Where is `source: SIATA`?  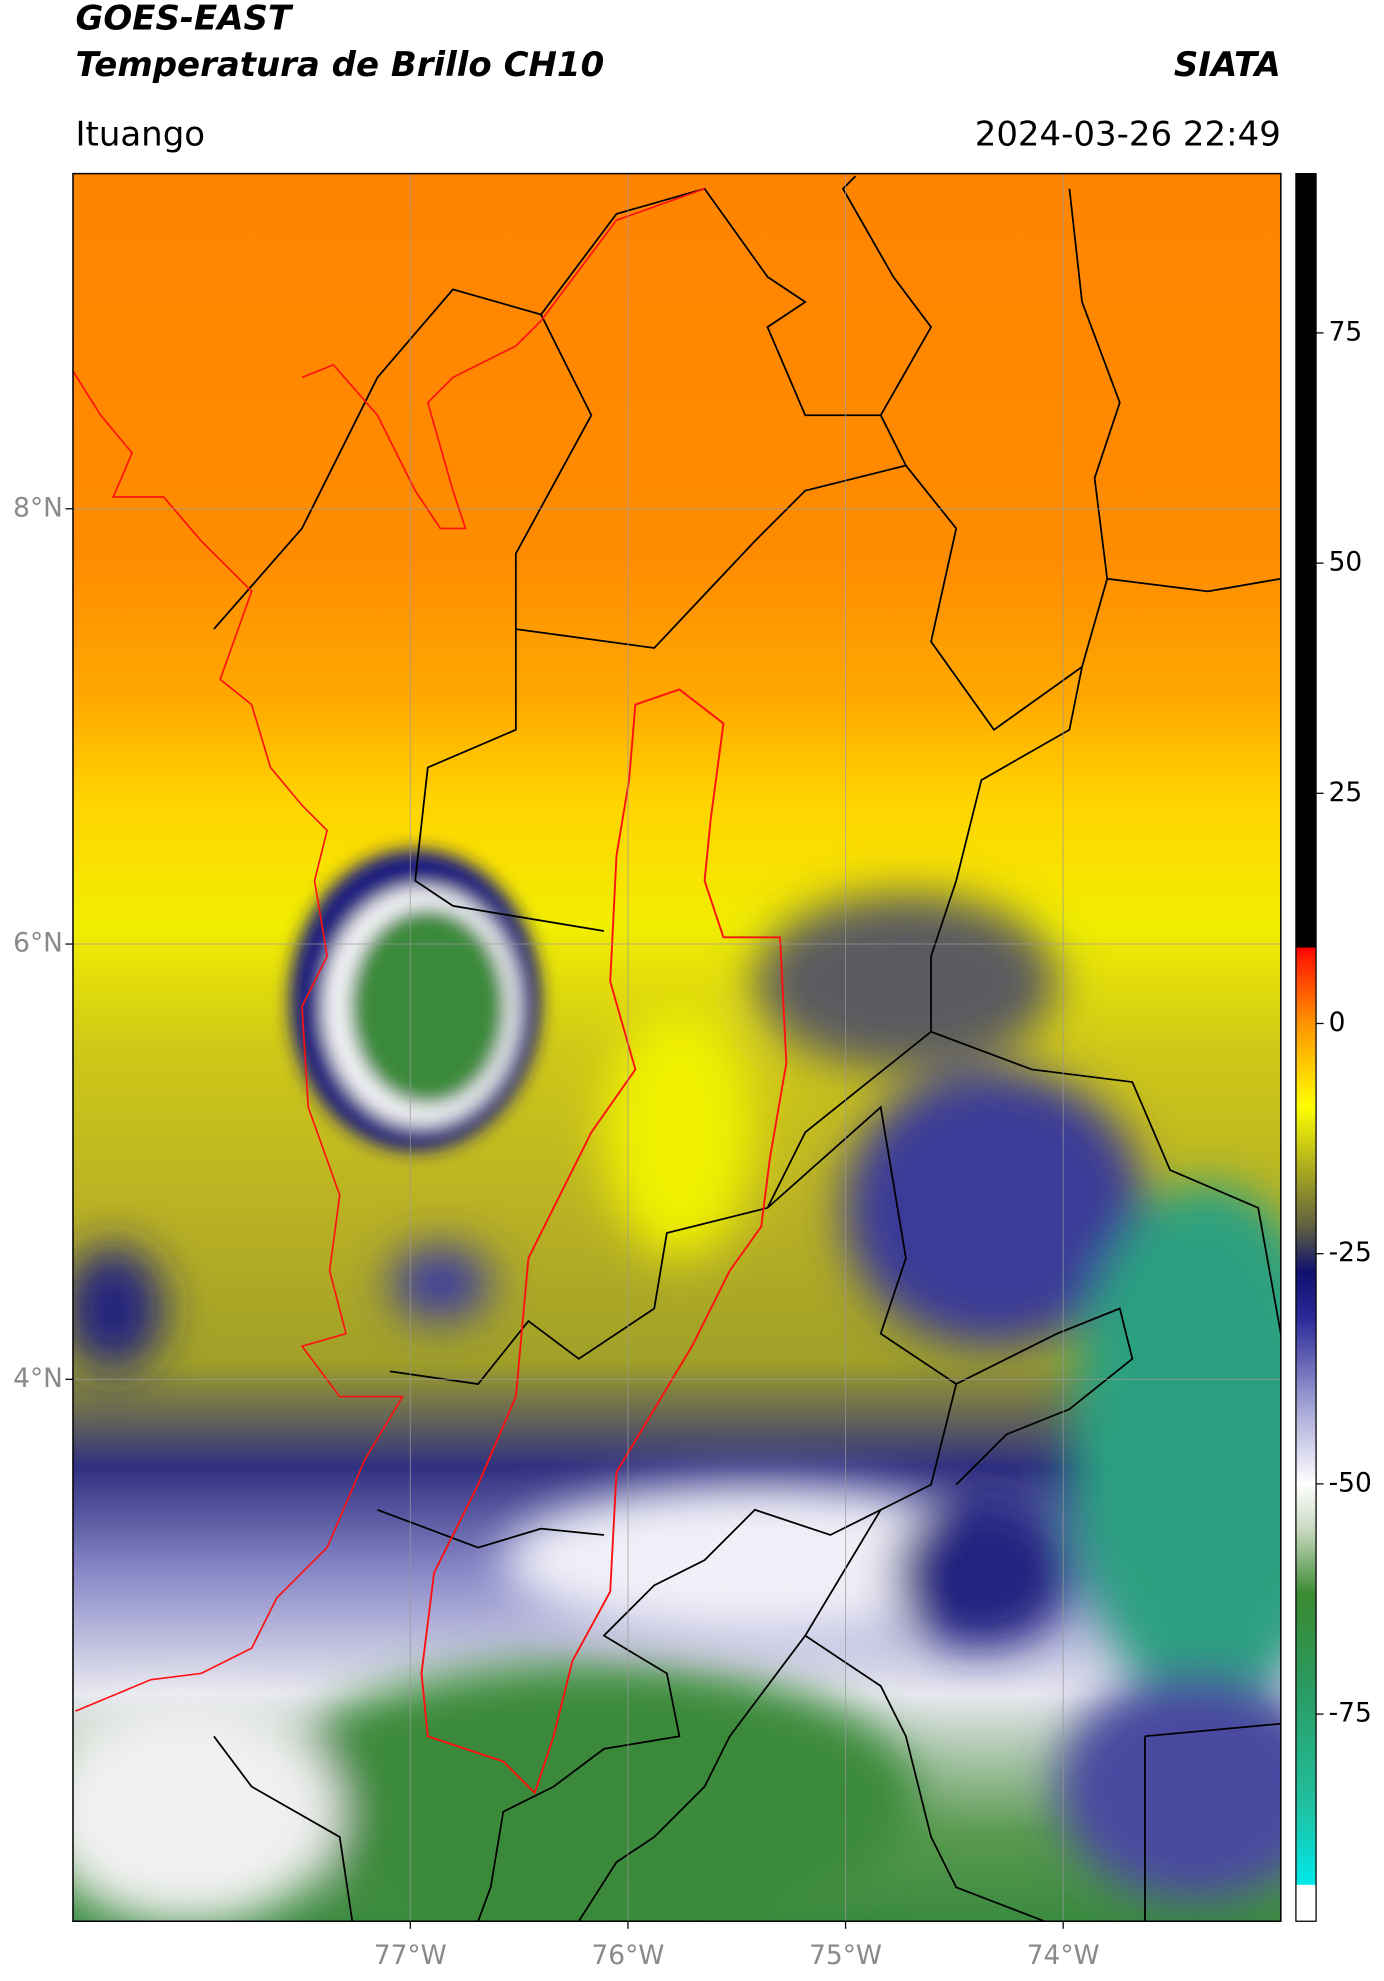
source: SIATA is located at coordinates (1227, 65).